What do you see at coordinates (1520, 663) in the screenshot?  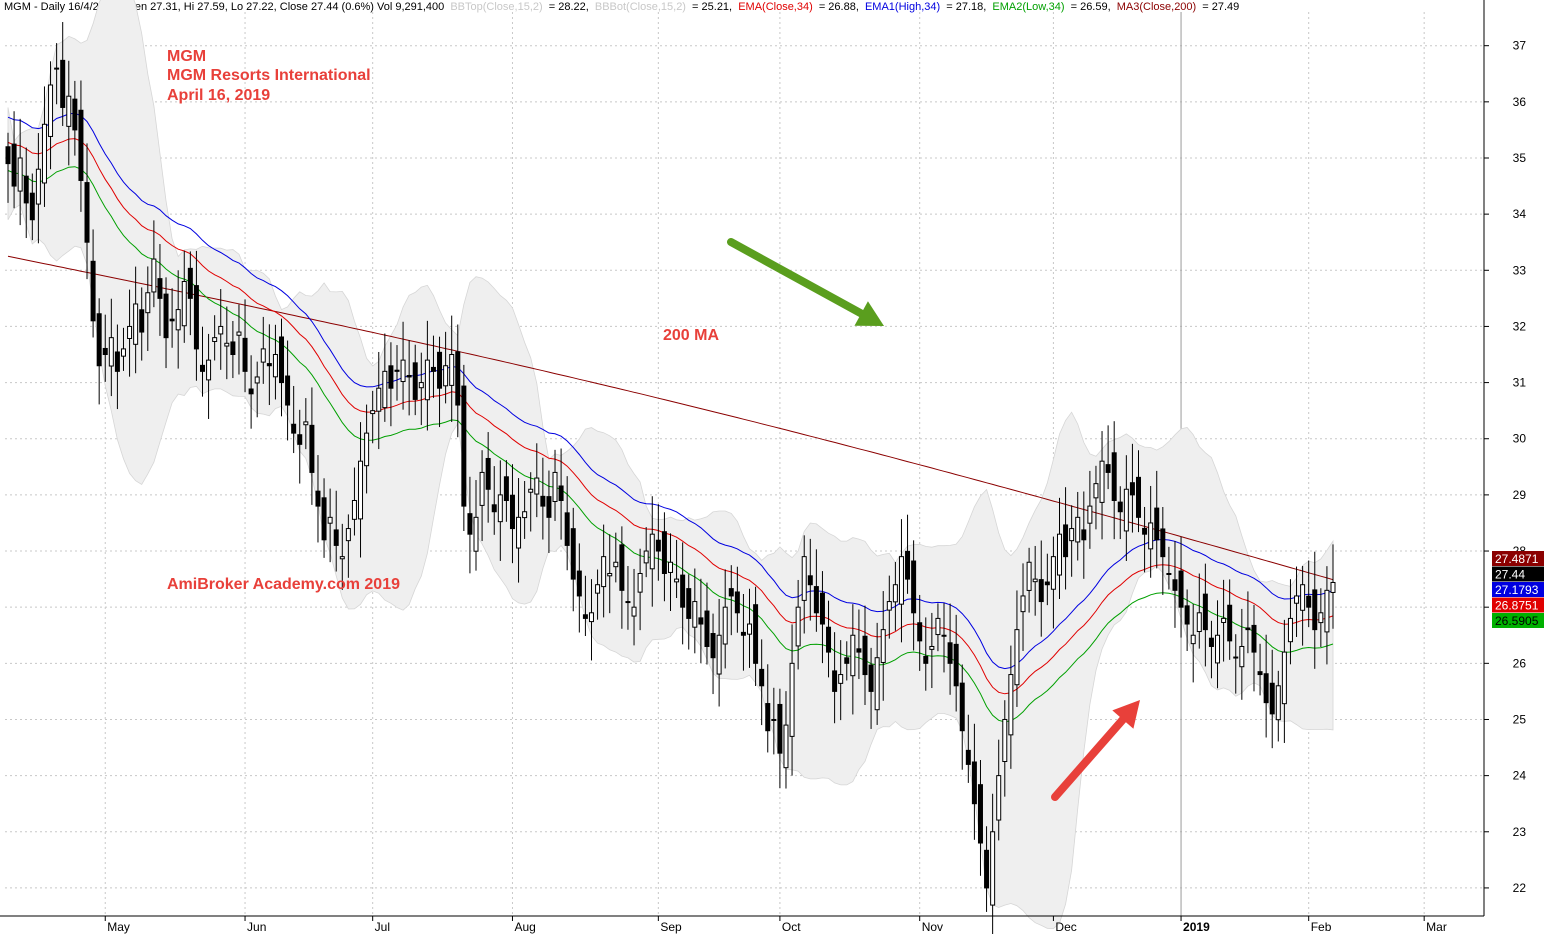 I see `y-tick-label: 26` at bounding box center [1520, 663].